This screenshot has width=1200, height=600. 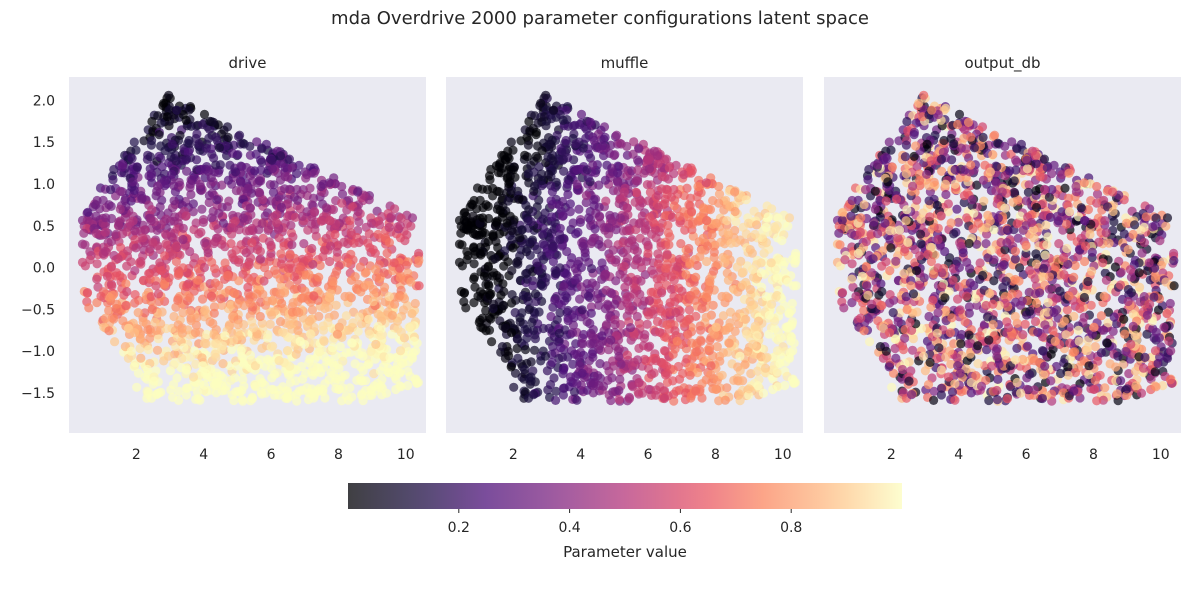 What do you see at coordinates (1161, 455) in the screenshot?
I see `x-tick-label: 10` at bounding box center [1161, 455].